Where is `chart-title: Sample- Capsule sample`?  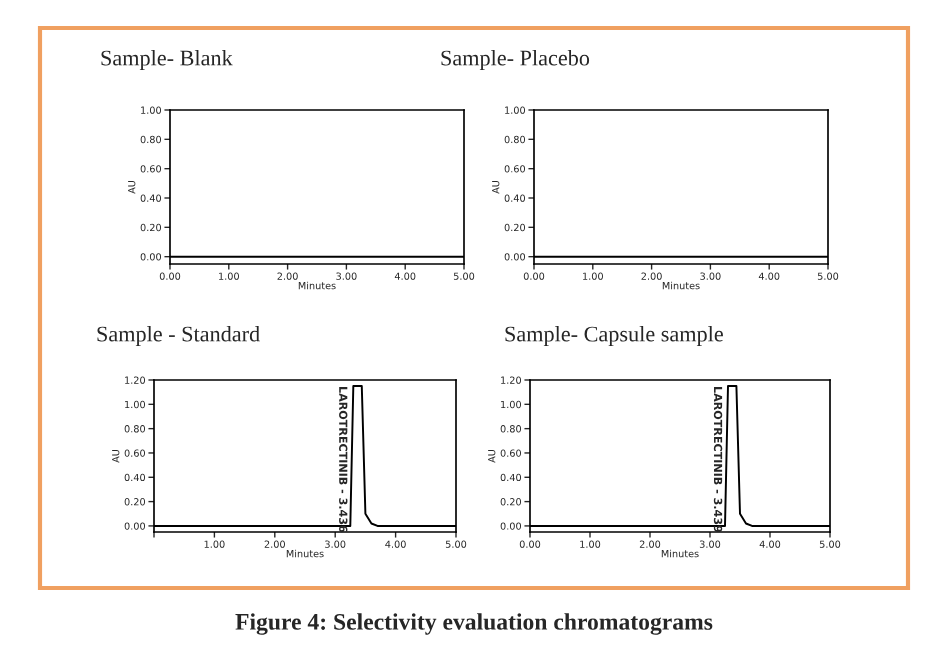 chart-title: Sample- Capsule sample is located at coordinates (614, 336).